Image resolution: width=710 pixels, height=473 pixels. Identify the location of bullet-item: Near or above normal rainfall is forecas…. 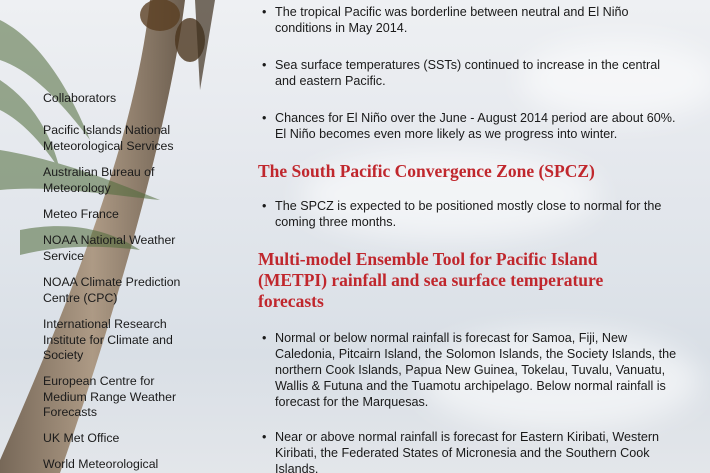
(472, 451).